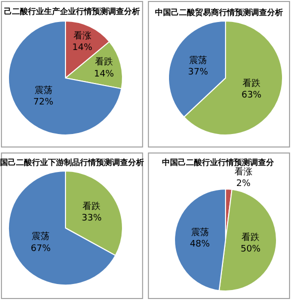 The height and width of the screenshot is (300, 300). Describe the element at coordinates (41, 249) in the screenshot. I see `data-label: 67%` at that location.